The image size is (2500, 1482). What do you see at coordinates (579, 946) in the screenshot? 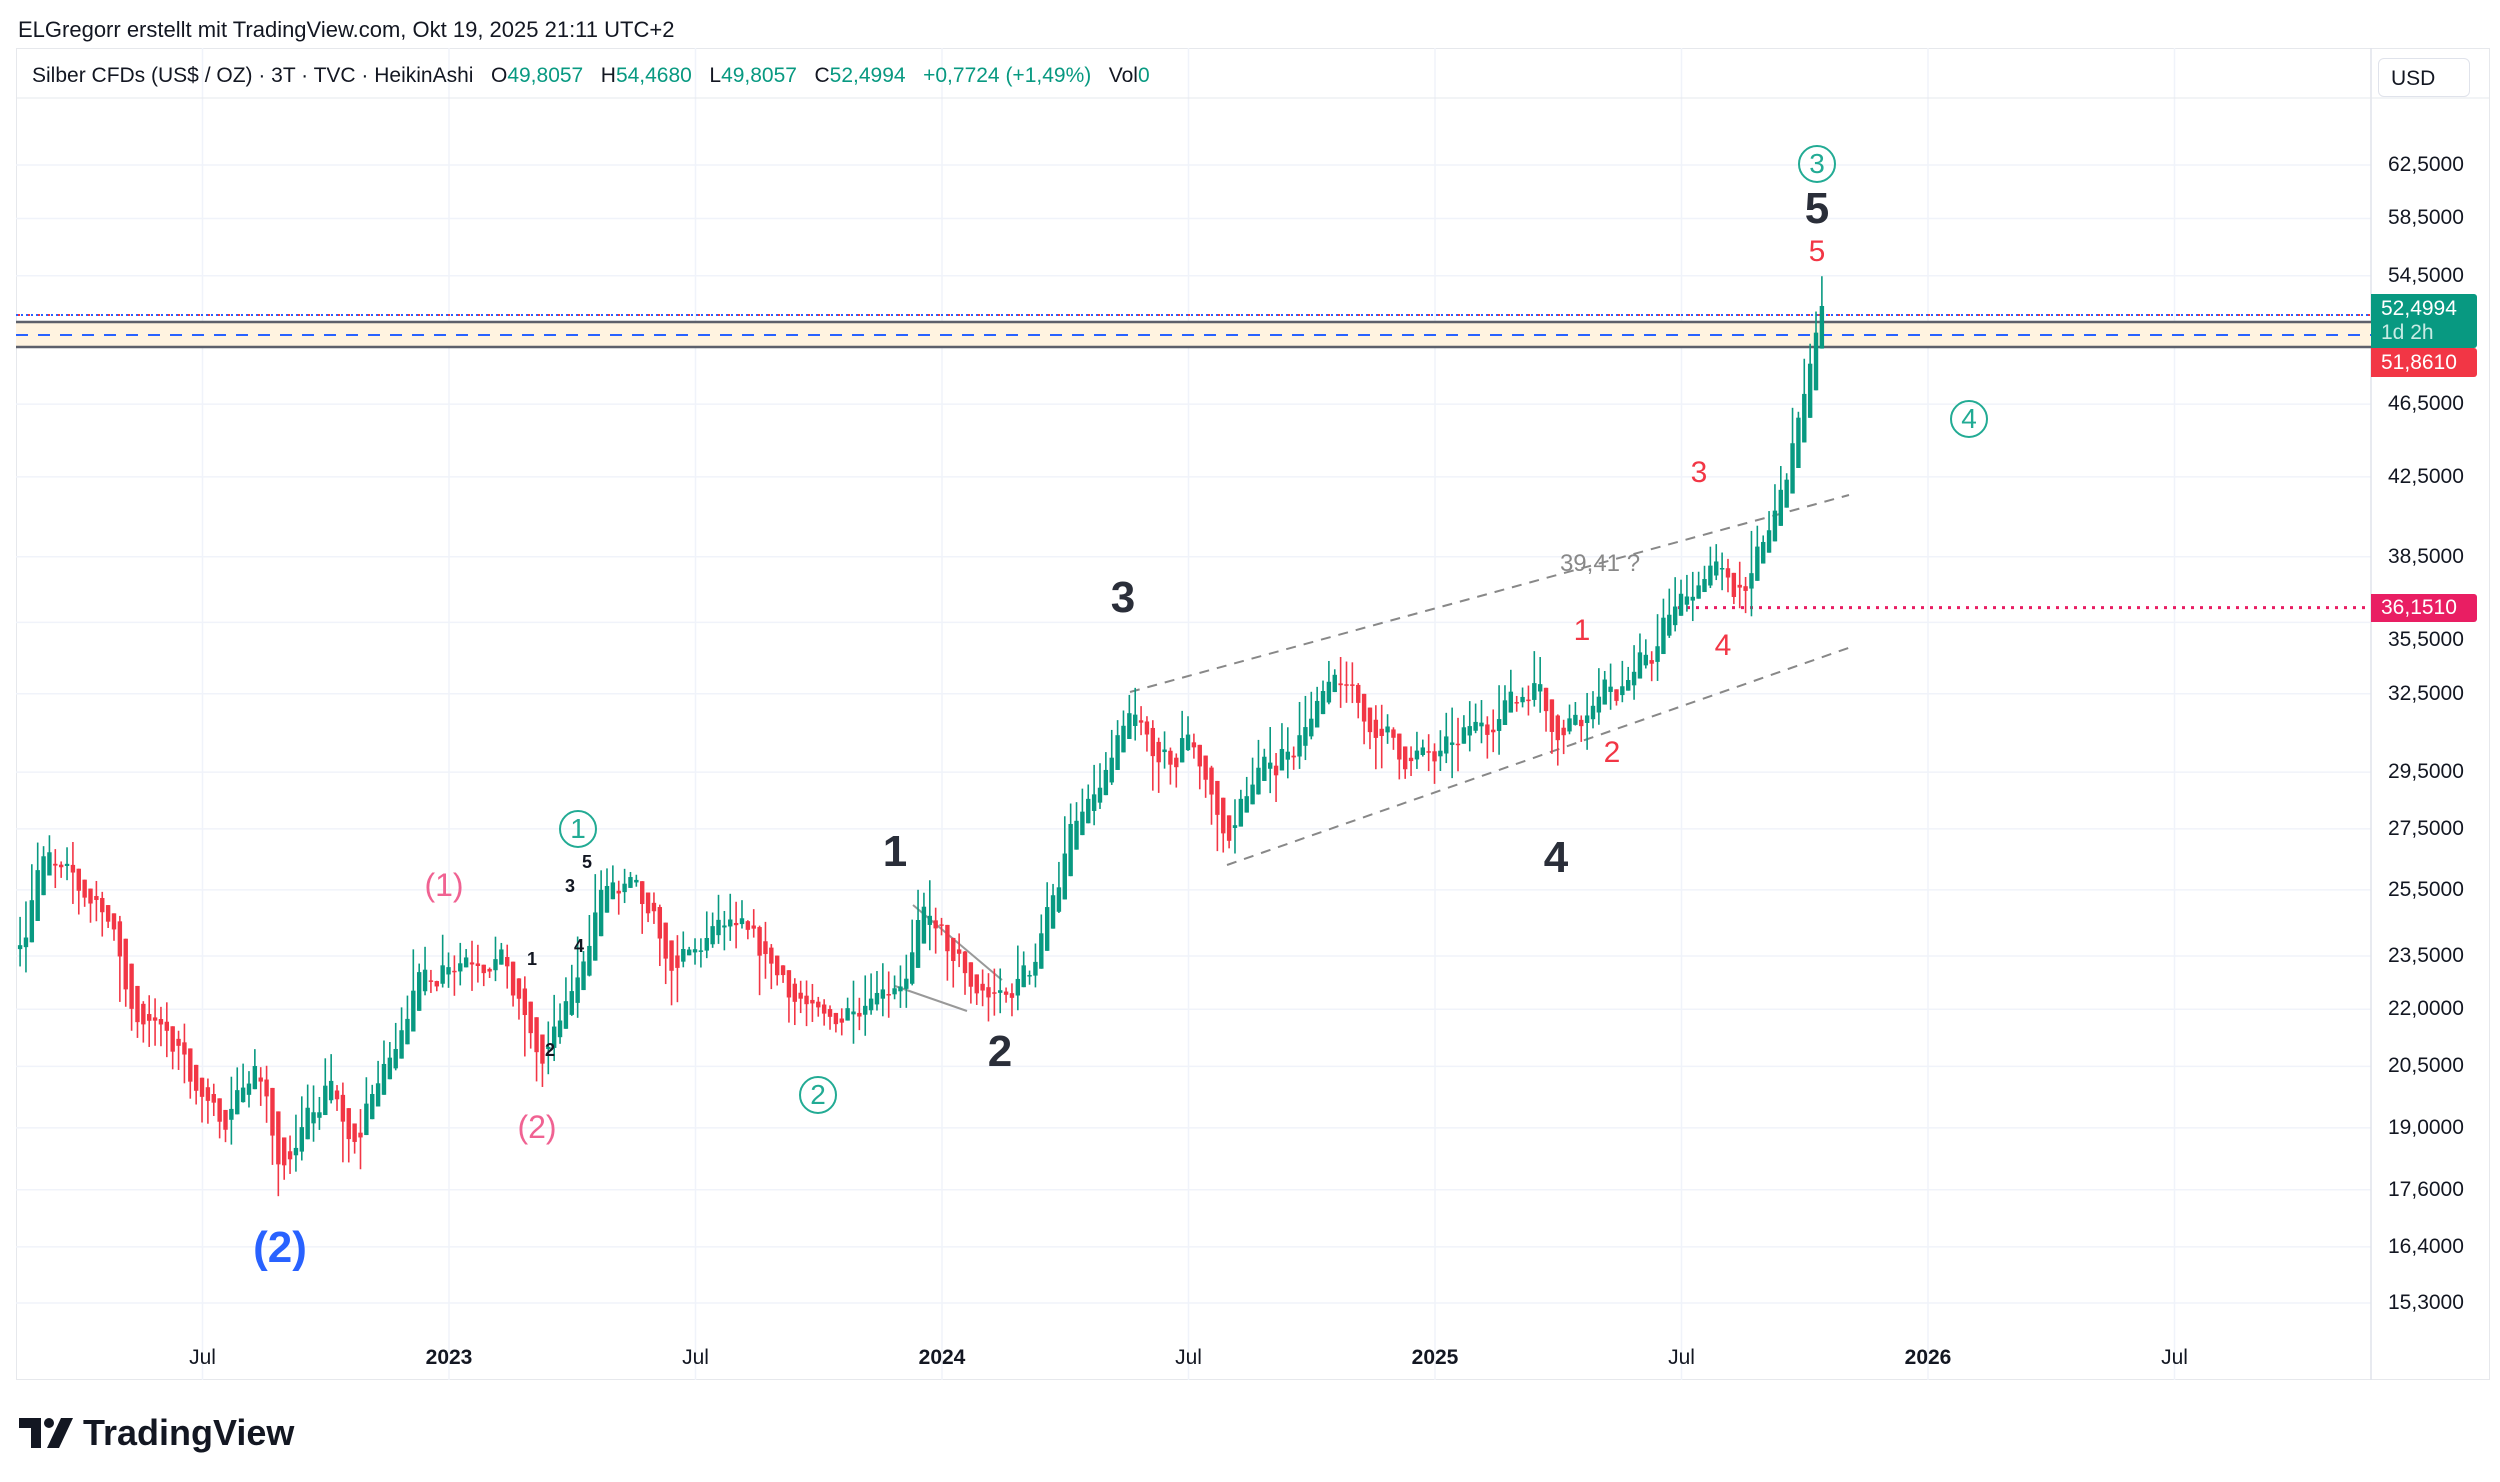
I see `minor-4-label: 4` at bounding box center [579, 946].